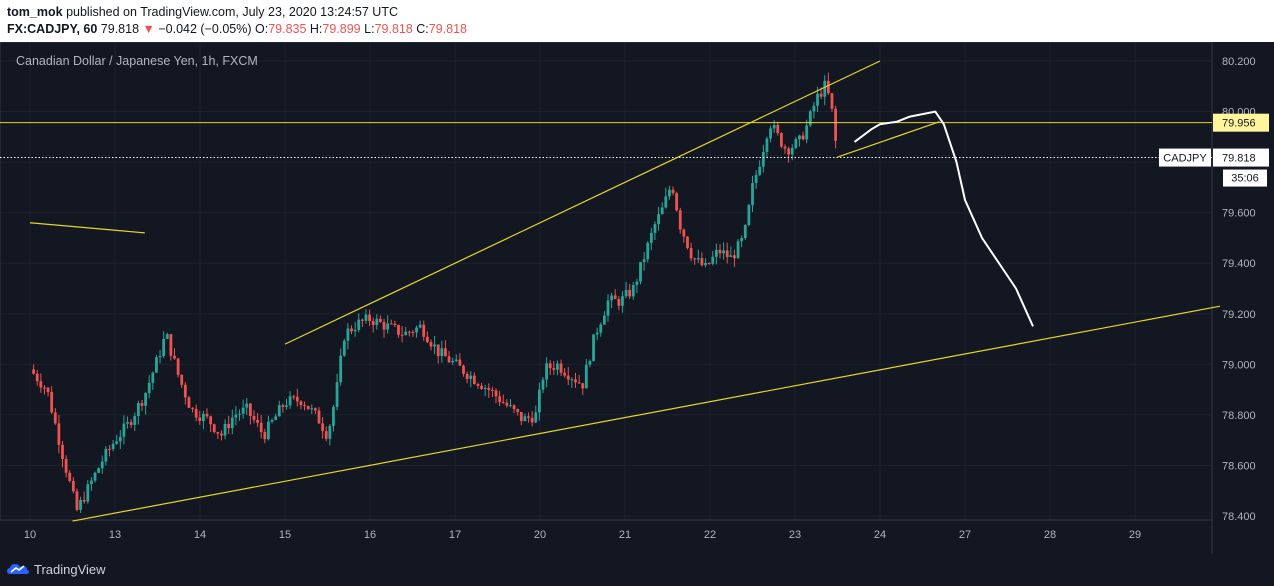 This screenshot has height=586, width=1274. Describe the element at coordinates (87, 228) in the screenshot. I see `left-trend-line` at that location.